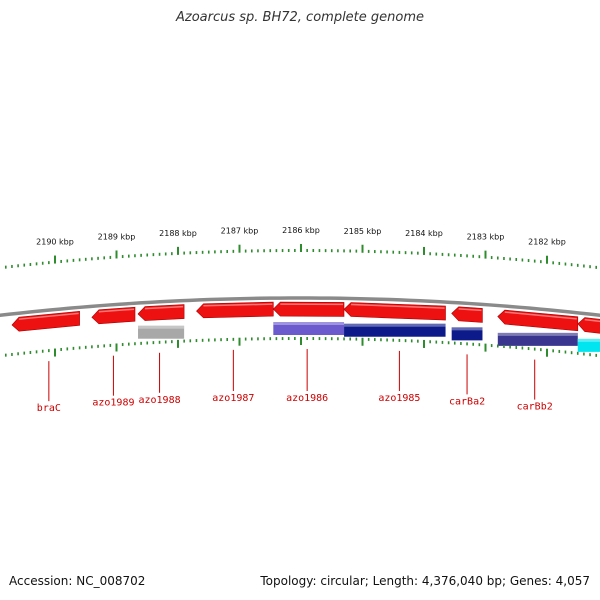 Image resolution: width=600 pixels, height=600 pixels. I want to click on gene-label: azo1989, so click(113, 403).